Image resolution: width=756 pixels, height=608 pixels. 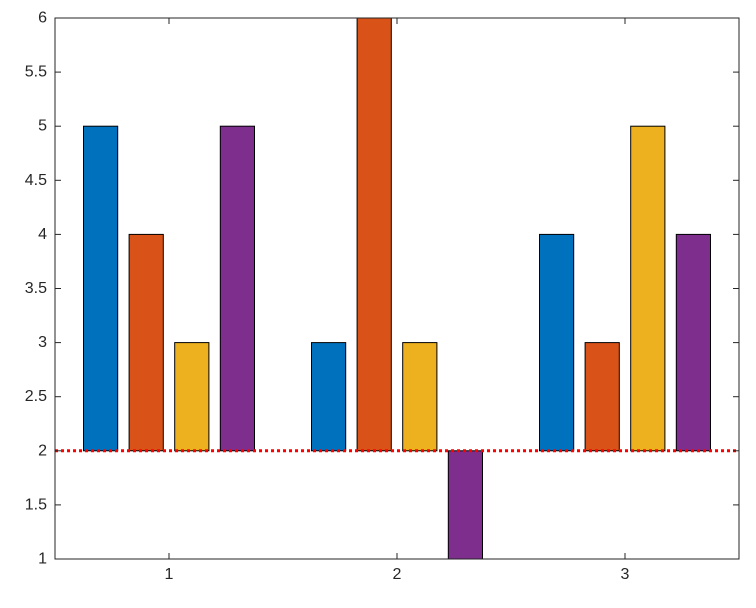 I want to click on bar-cat2-series2, so click(x=374, y=234).